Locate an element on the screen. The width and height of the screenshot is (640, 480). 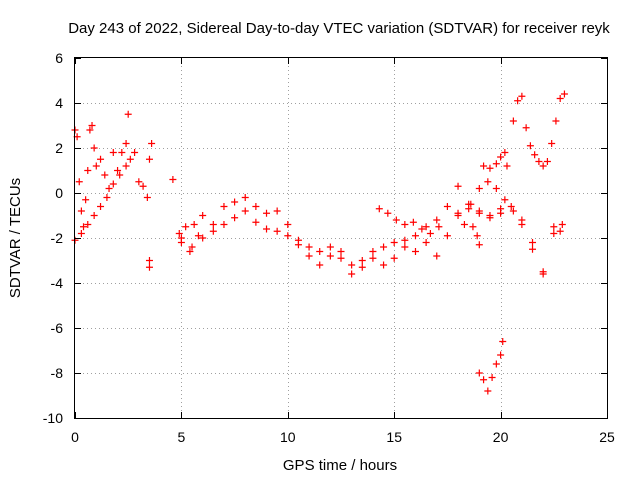
y-tick-label: 0 is located at coordinates (59, 193).